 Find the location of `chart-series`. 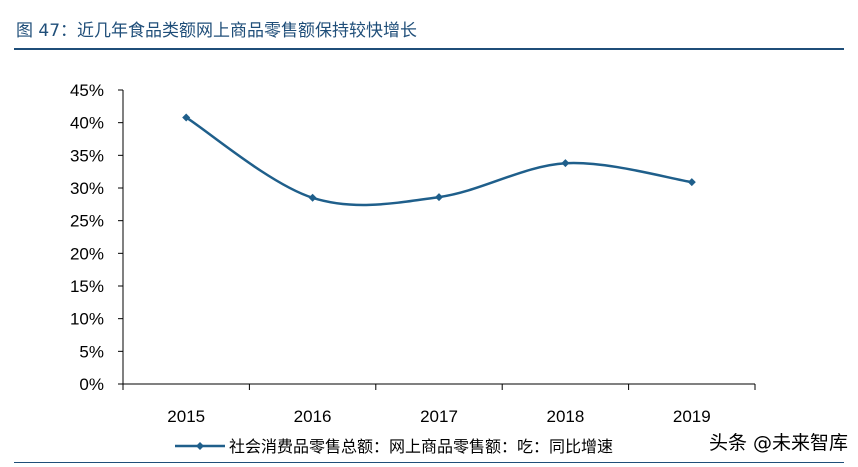

chart-series is located at coordinates (439, 160).